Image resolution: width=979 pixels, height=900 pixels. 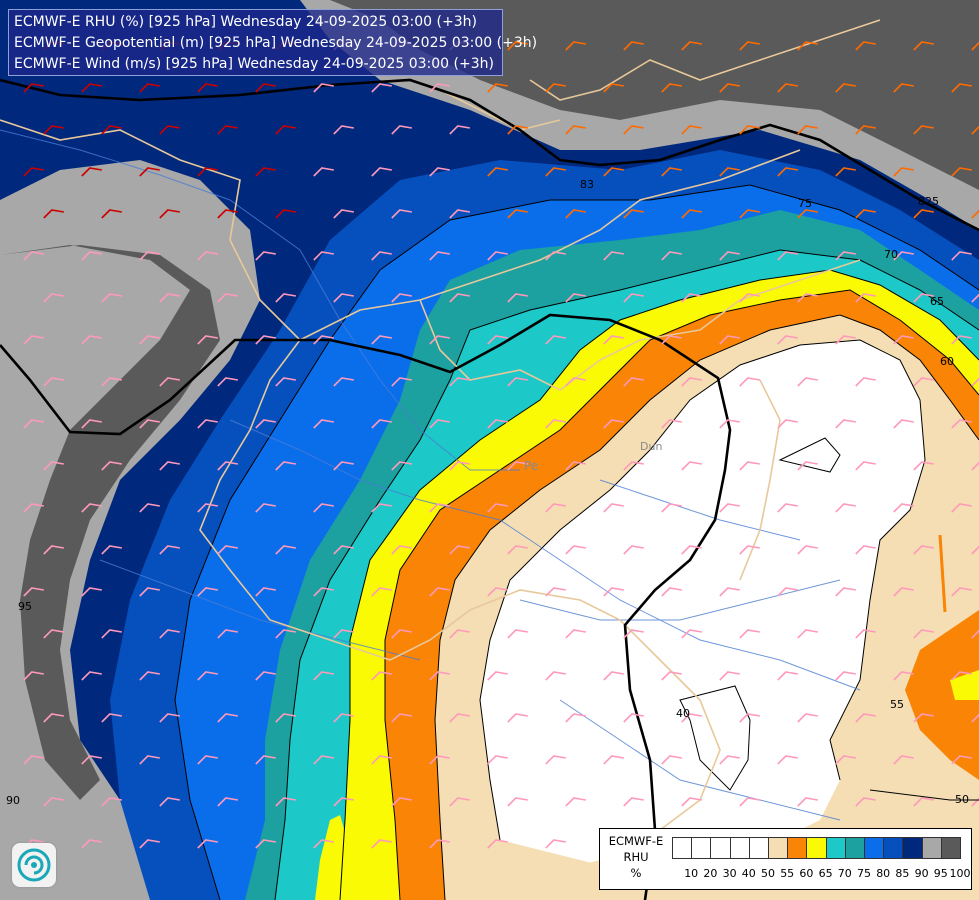 I want to click on band-95-sw, so click(x=15, y=540).